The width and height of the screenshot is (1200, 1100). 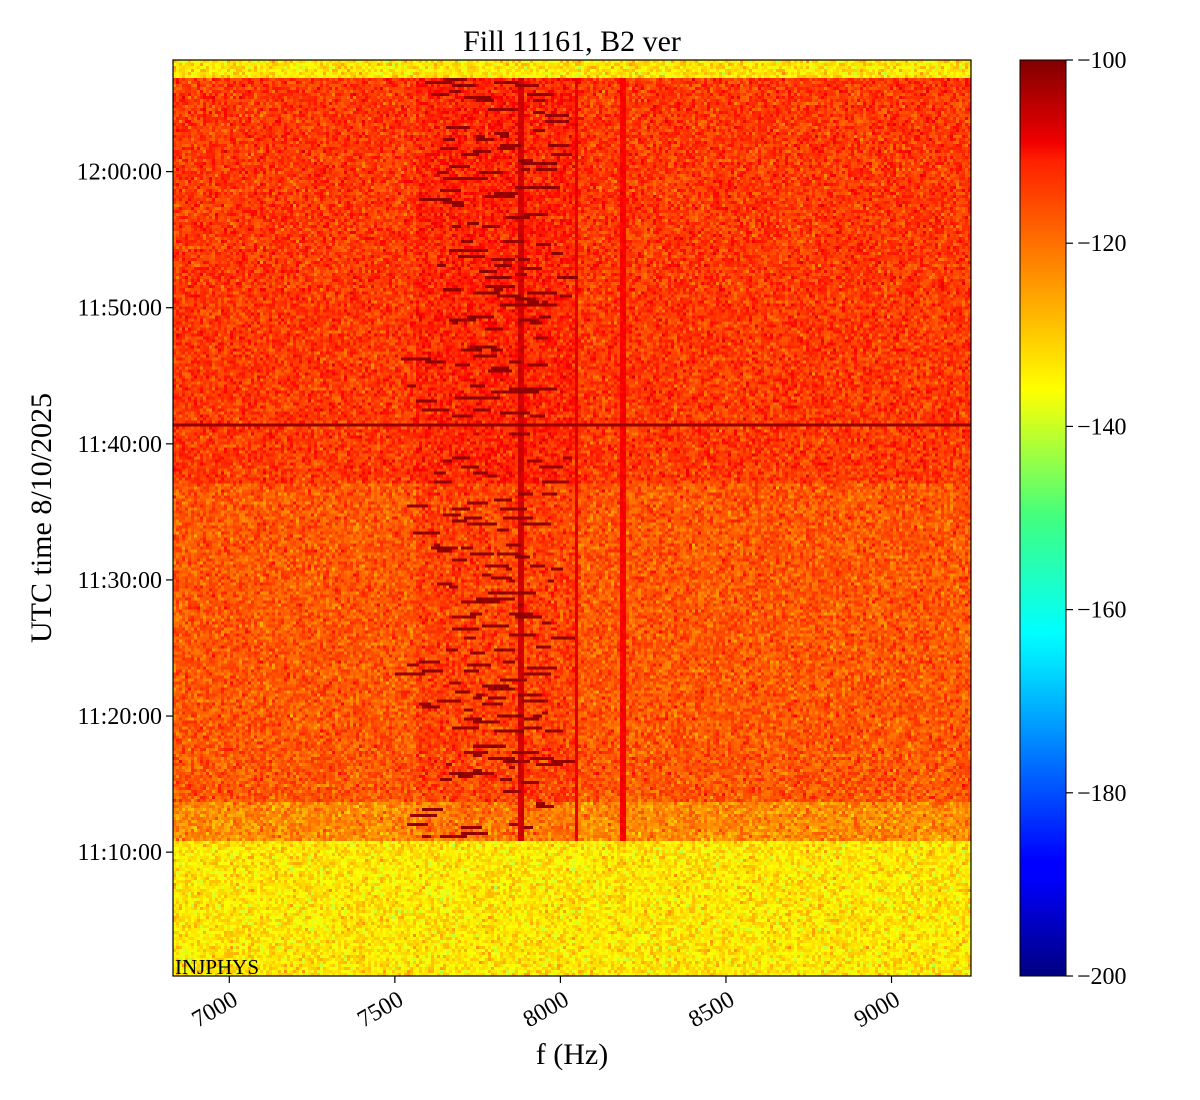 What do you see at coordinates (1102, 61) in the screenshot?
I see `colorbar-tick-label: −100` at bounding box center [1102, 61].